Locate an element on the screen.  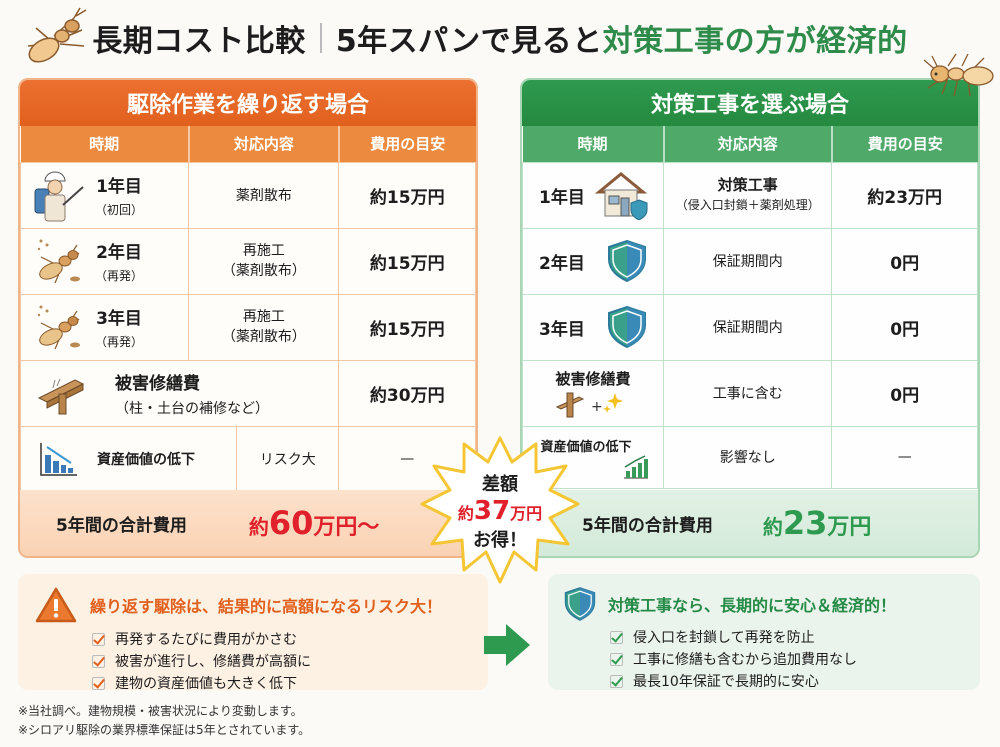
total-cost-row: 5年間の合計費用 約60万円〜 is located at coordinates (248, 523).